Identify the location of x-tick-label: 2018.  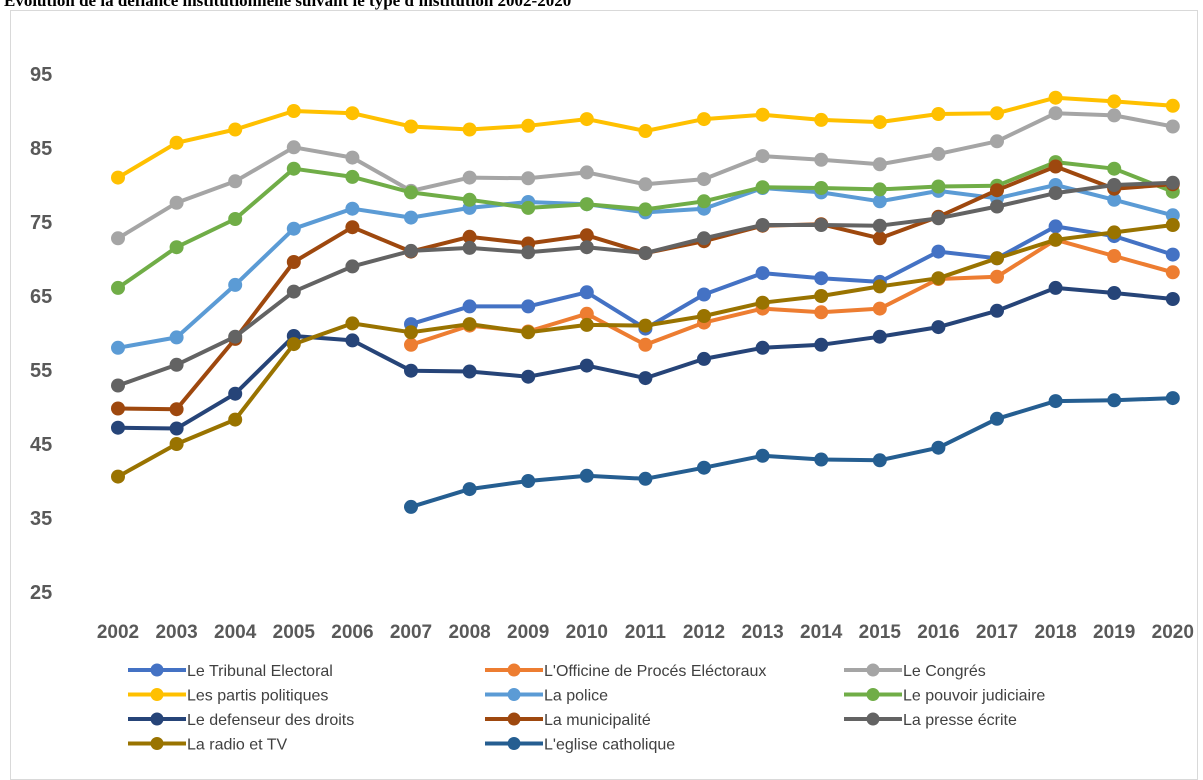
(1055, 632).